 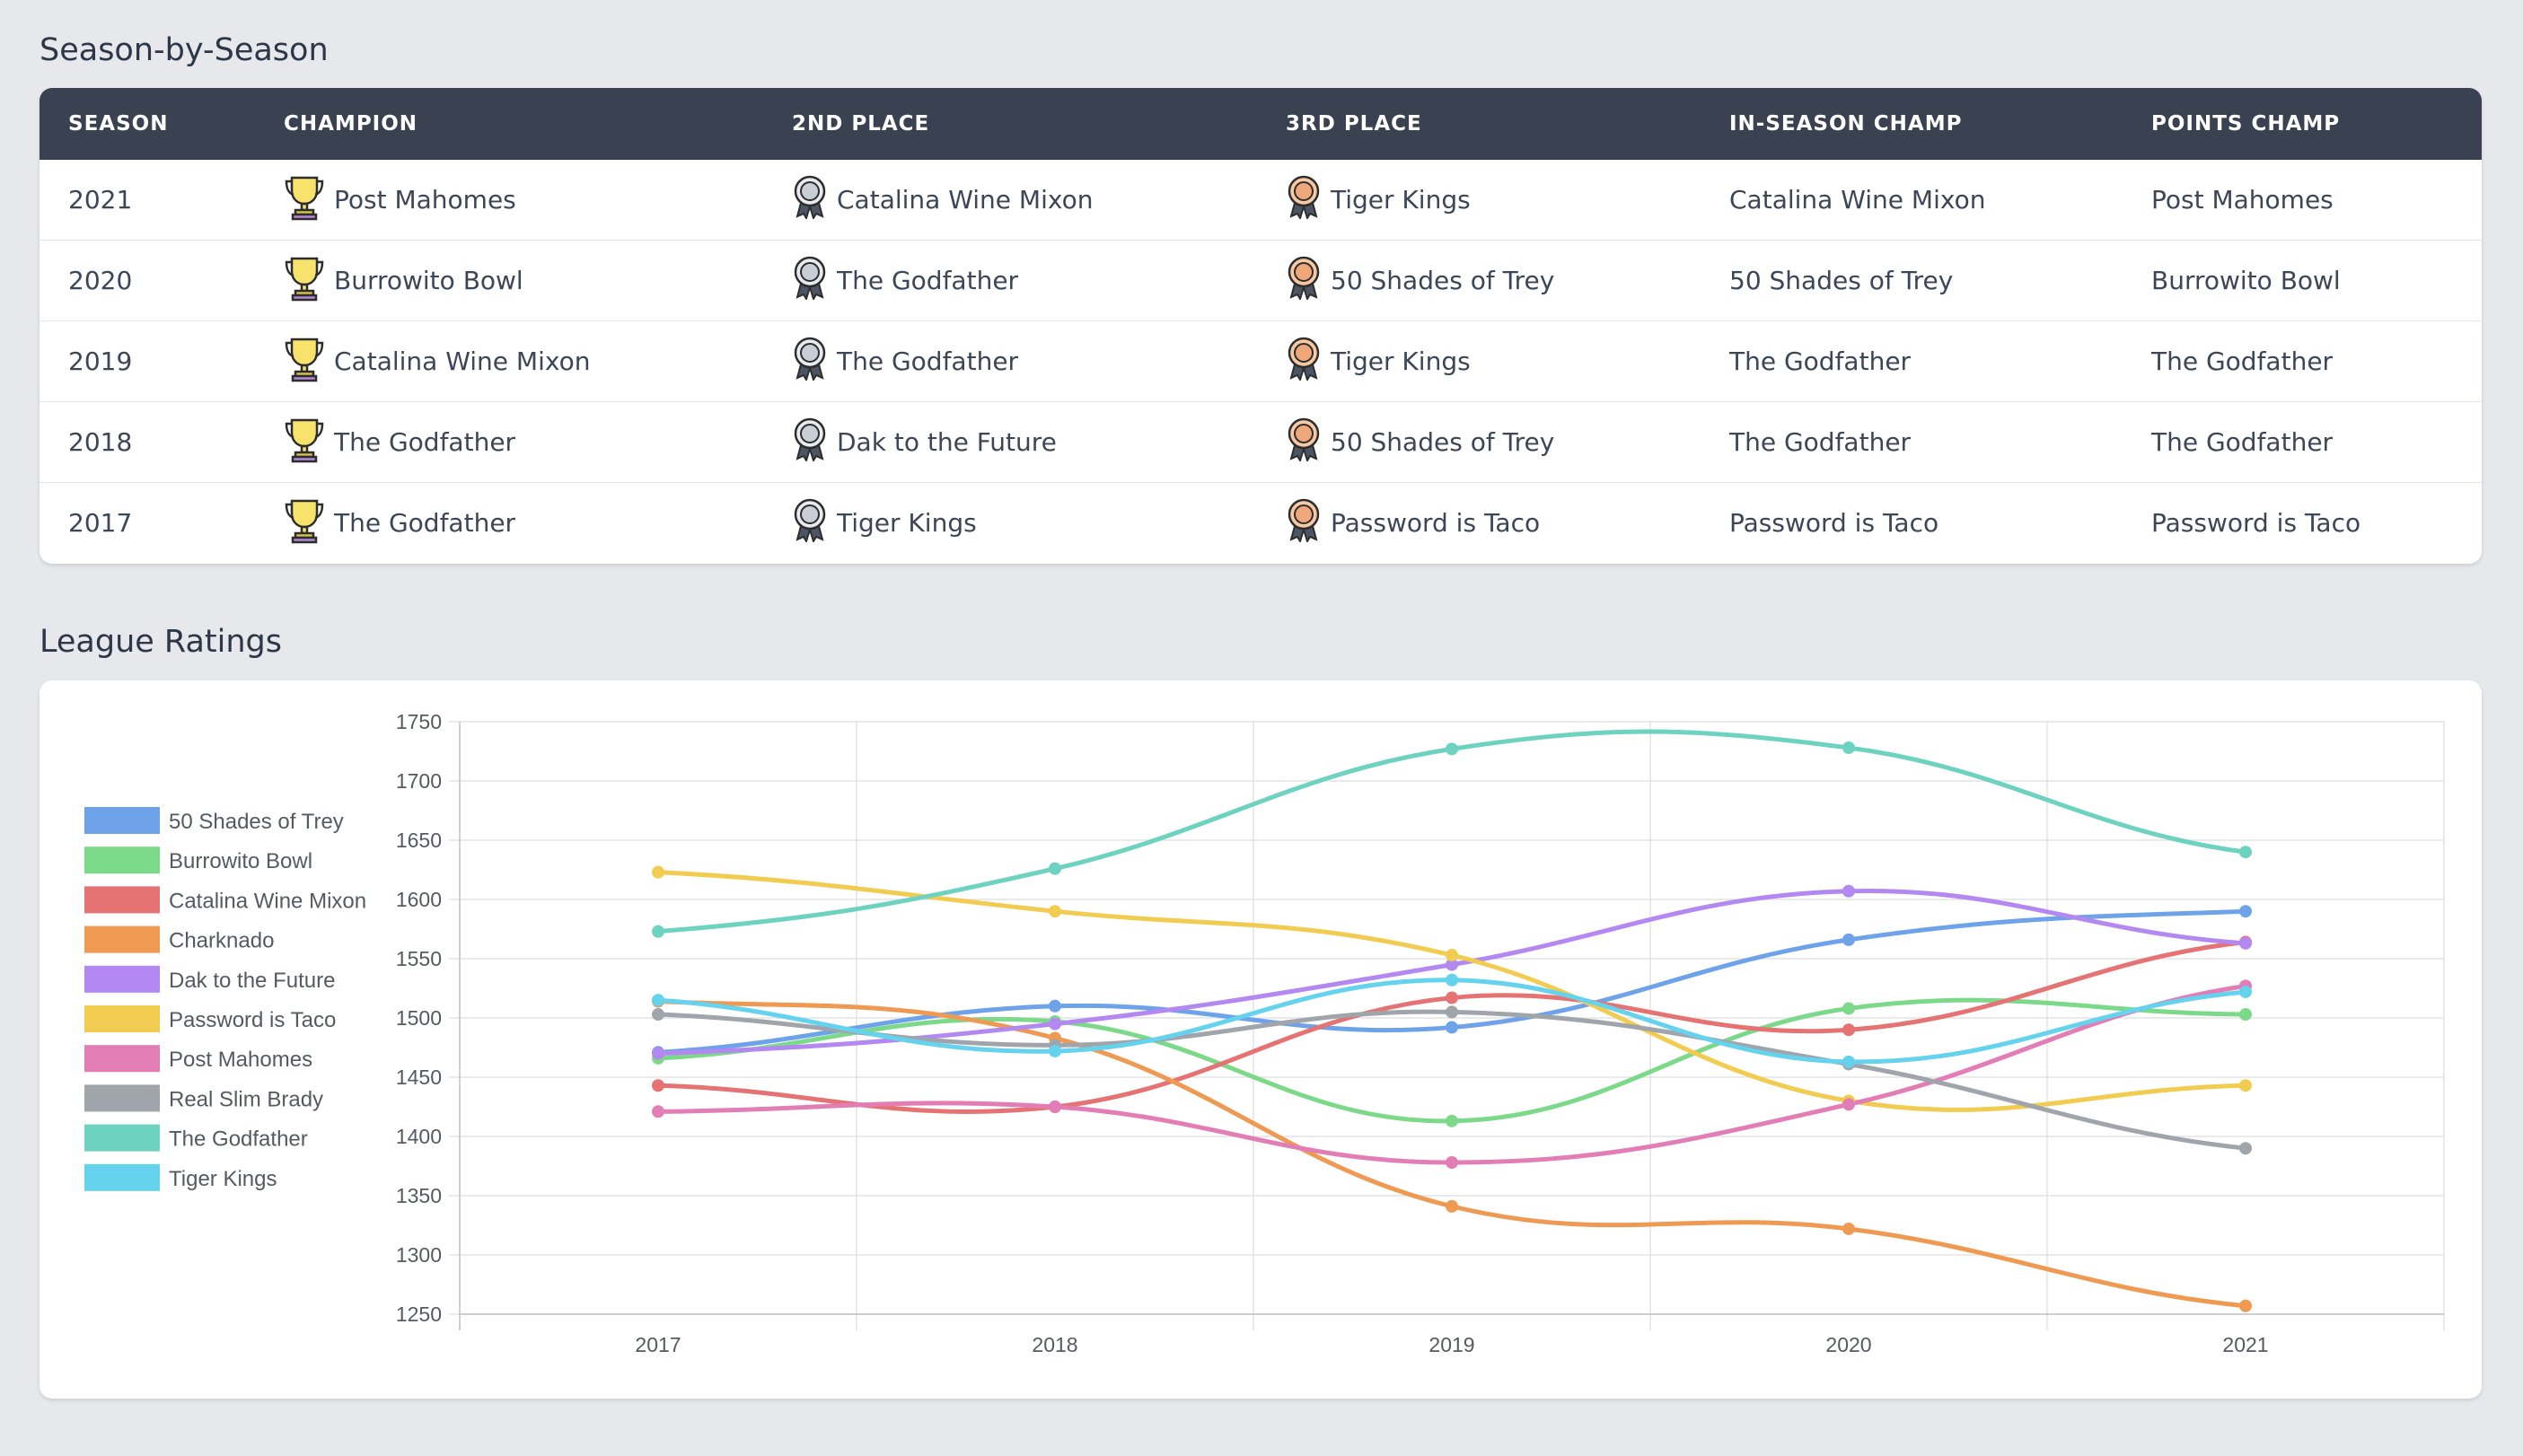 What do you see at coordinates (1940, 280) in the screenshot?
I see `in-season-champ-cell: 50 Shades of Trey` at bounding box center [1940, 280].